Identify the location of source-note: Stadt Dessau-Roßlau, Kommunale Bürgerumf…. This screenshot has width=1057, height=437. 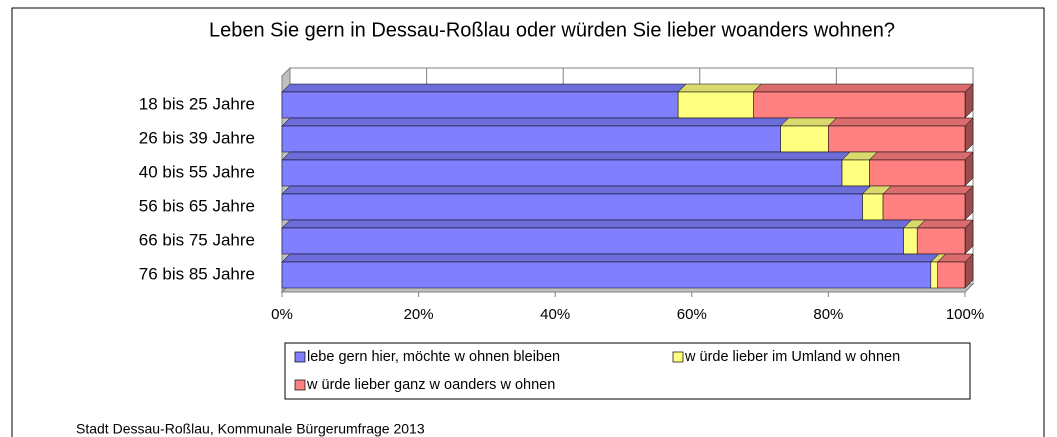
(250, 429).